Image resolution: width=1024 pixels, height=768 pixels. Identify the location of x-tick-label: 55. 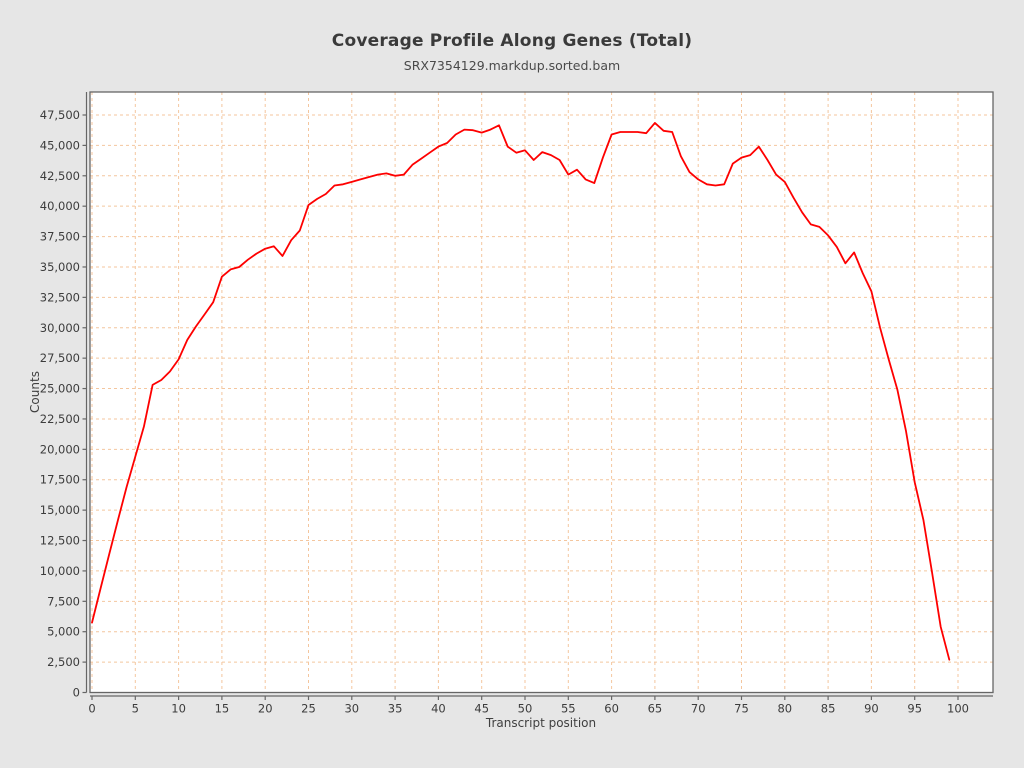
(568, 709).